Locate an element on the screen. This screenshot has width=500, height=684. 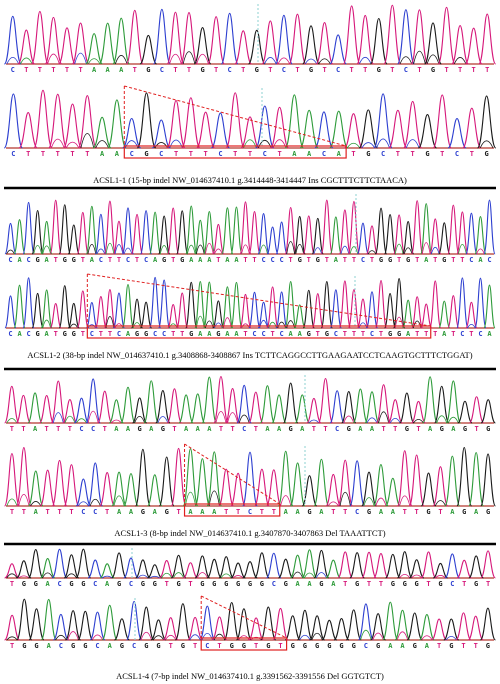
indel-triangle is located at coordinates (235, 116).